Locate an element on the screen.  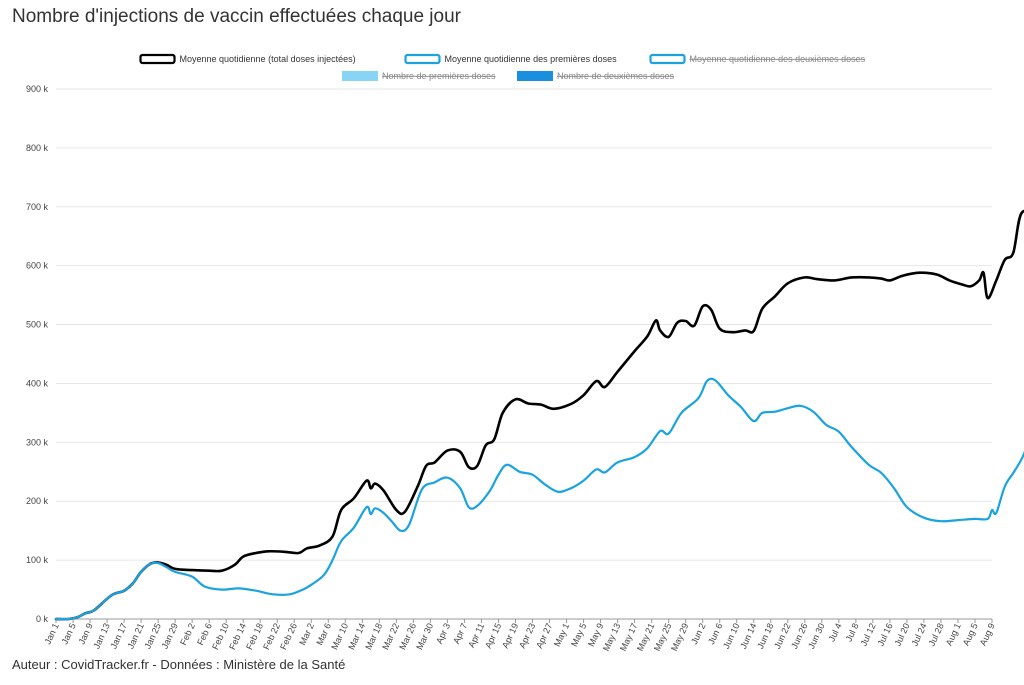
y-tick-label: 200 k is located at coordinates (37, 501).